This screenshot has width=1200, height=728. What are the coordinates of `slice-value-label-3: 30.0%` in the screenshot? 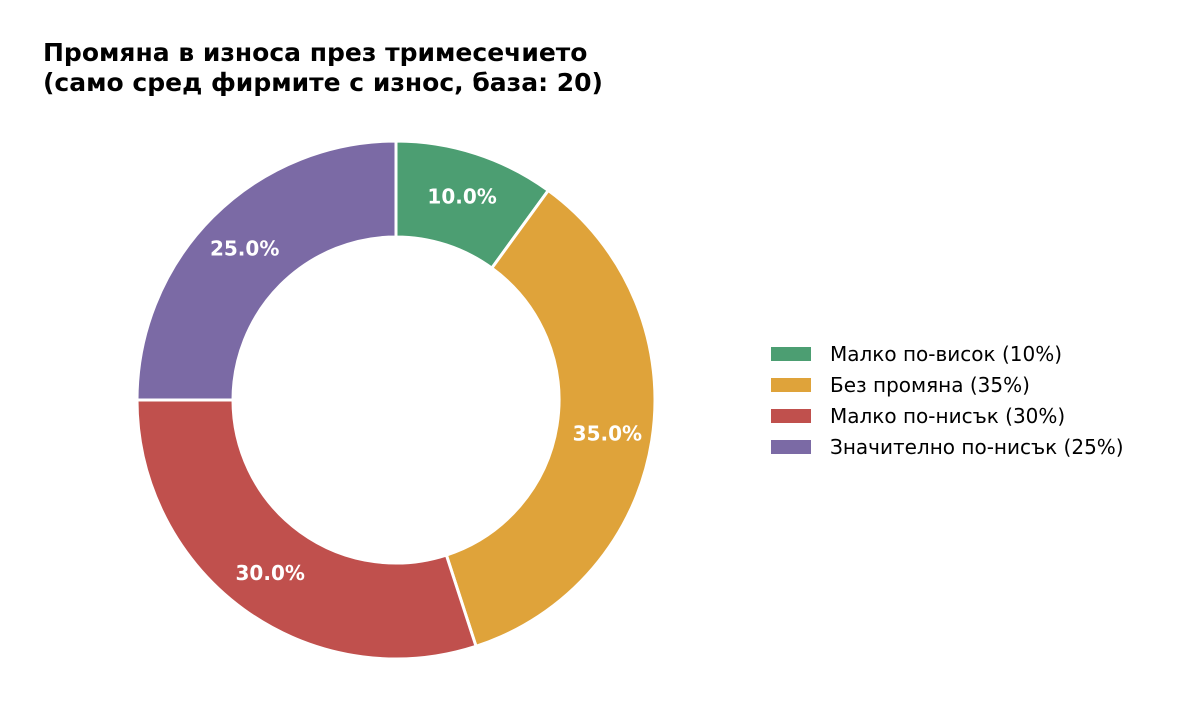 It's located at (270, 573).